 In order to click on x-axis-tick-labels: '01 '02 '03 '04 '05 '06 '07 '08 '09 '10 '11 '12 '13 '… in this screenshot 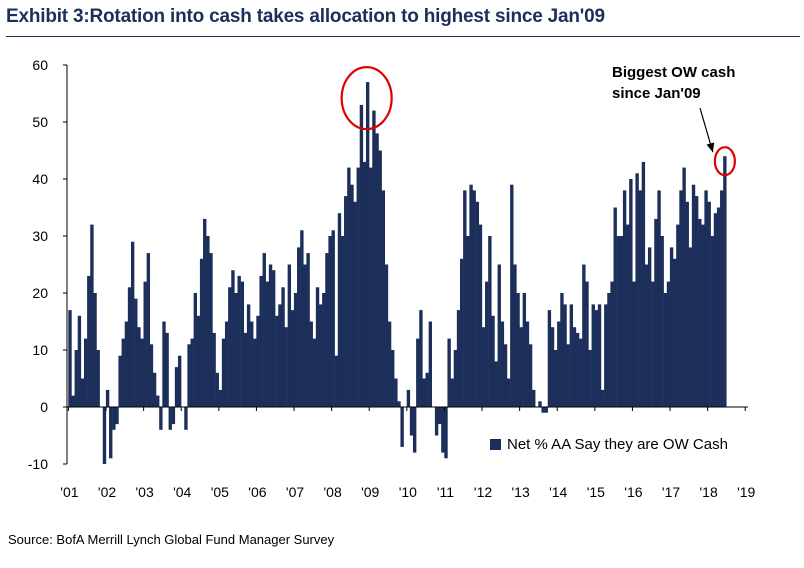, I will do `click(407, 492)`.